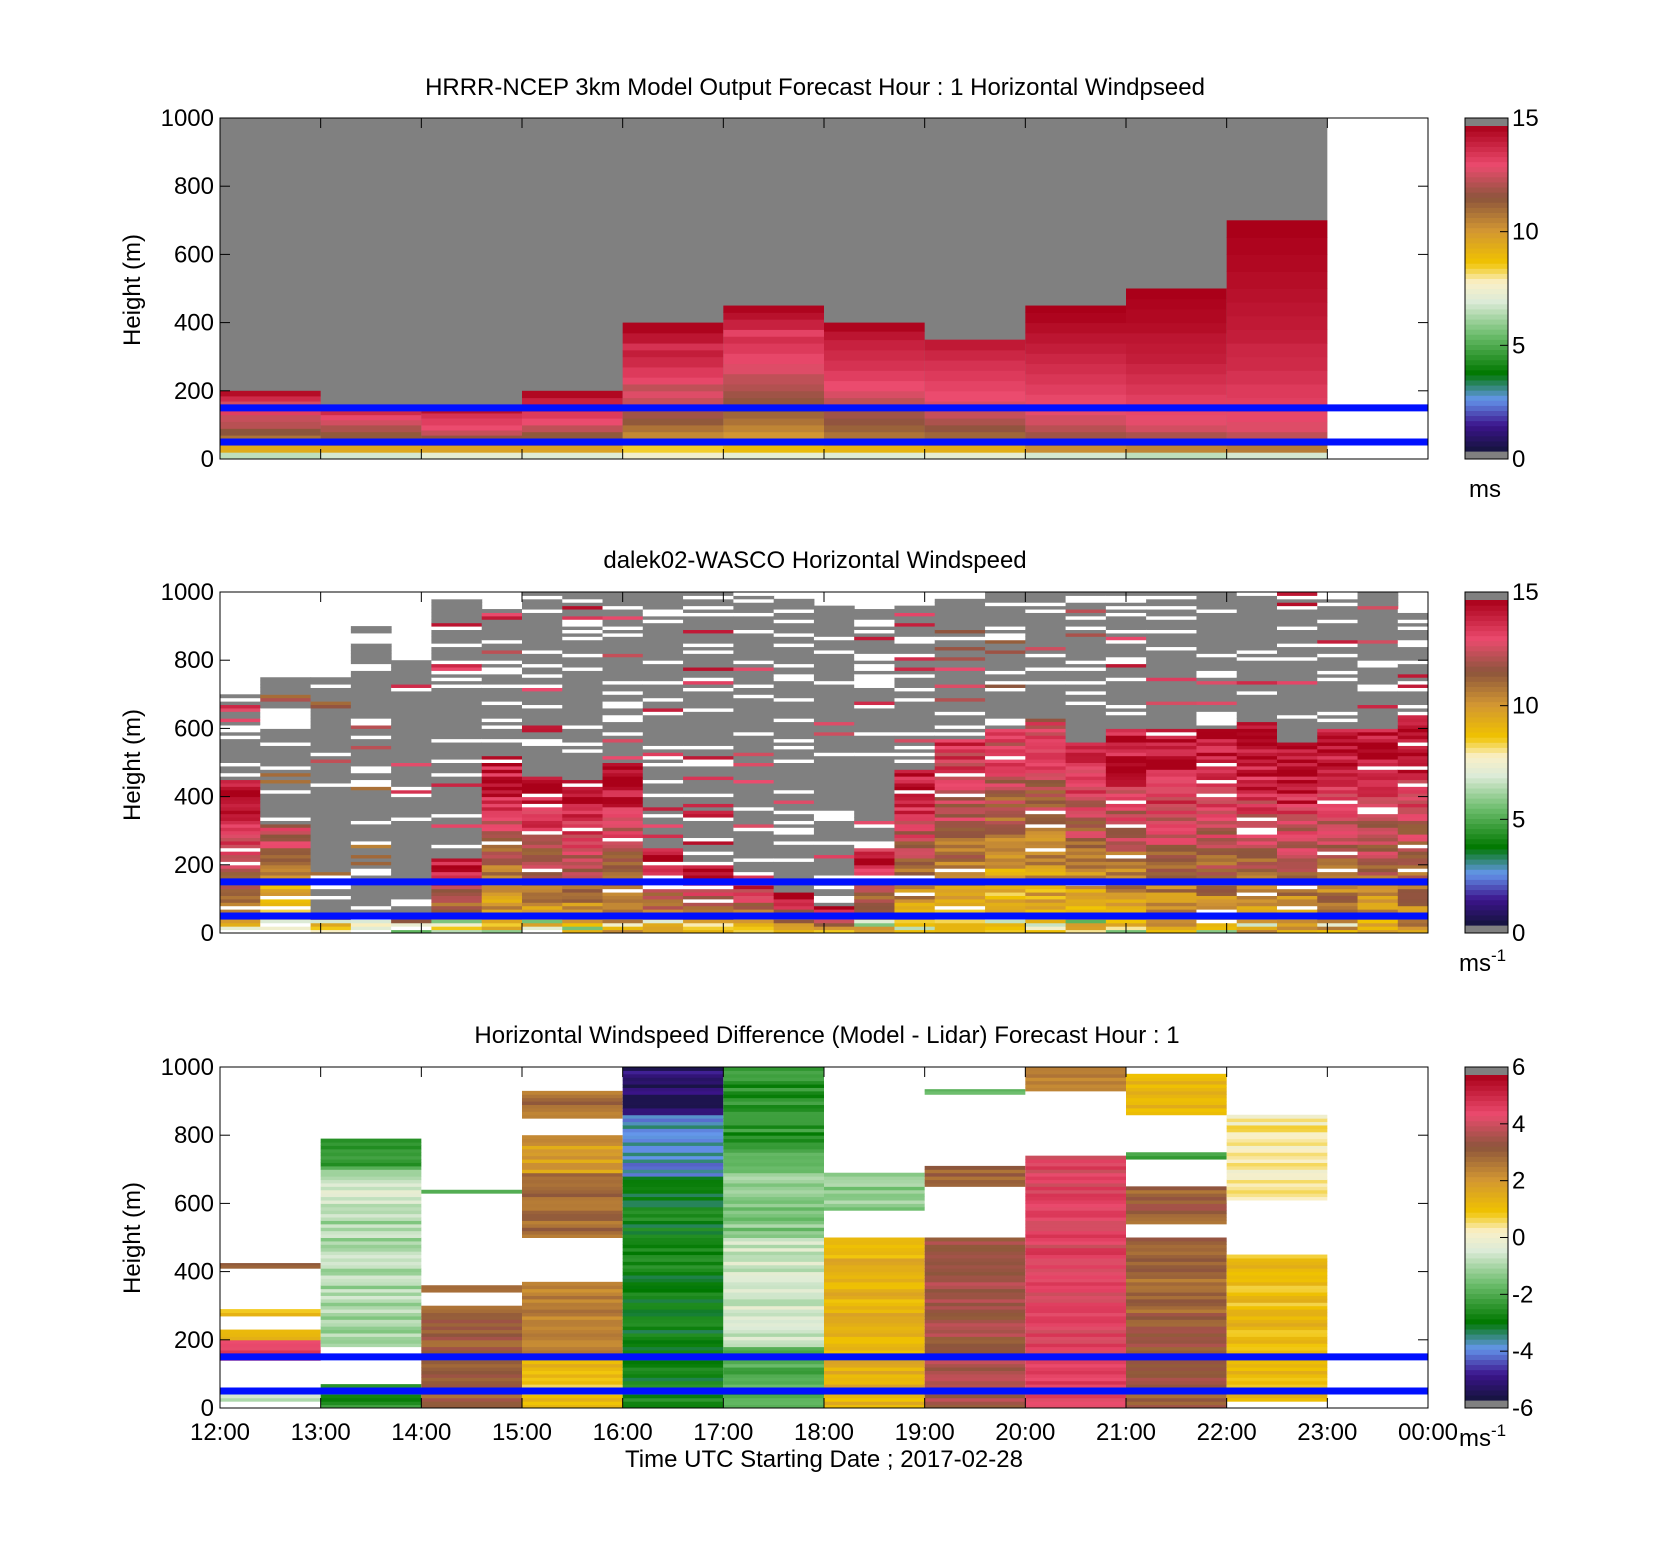 This screenshot has height=1561, width=1680. Describe the element at coordinates (194, 186) in the screenshot. I see `ytick-label: 800` at that location.